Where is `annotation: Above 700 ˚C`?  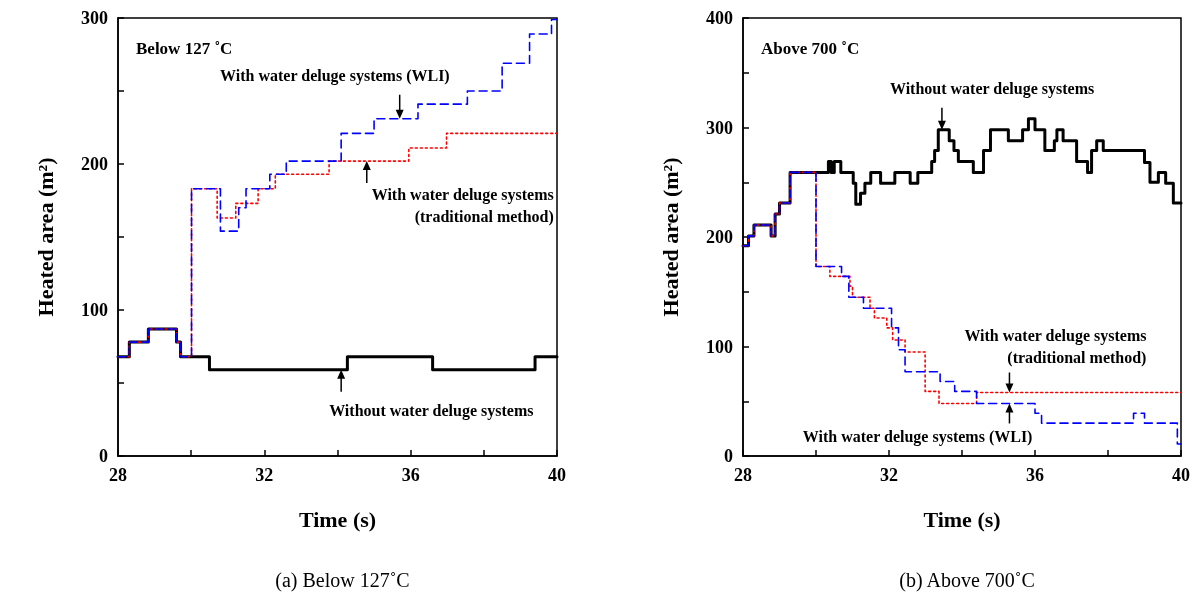 annotation: Above 700 ˚C is located at coordinates (810, 48).